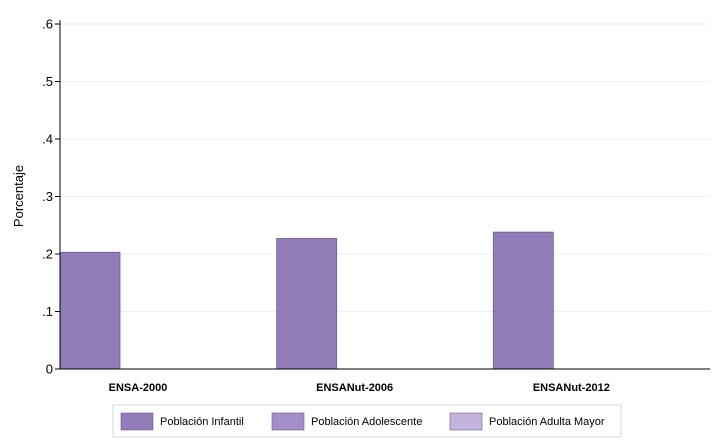 The image size is (715, 443). I want to click on bar-1-ensanut-2006, so click(307, 304).